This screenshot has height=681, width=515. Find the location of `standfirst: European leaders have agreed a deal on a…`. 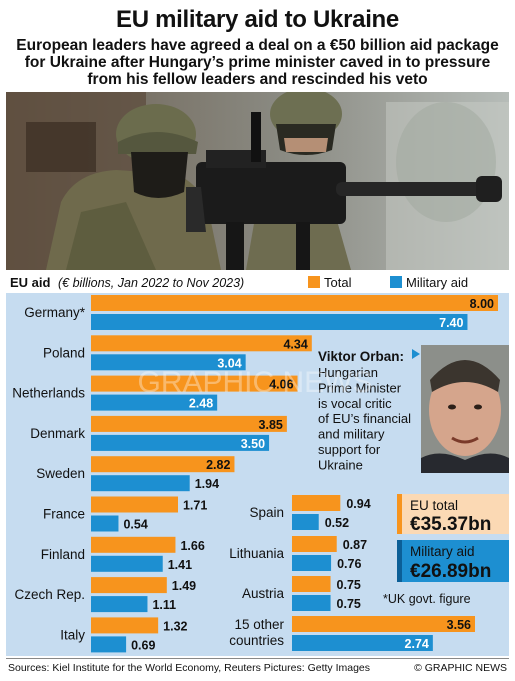

standfirst: European leaders have agreed a deal on a… is located at coordinates (257, 62).